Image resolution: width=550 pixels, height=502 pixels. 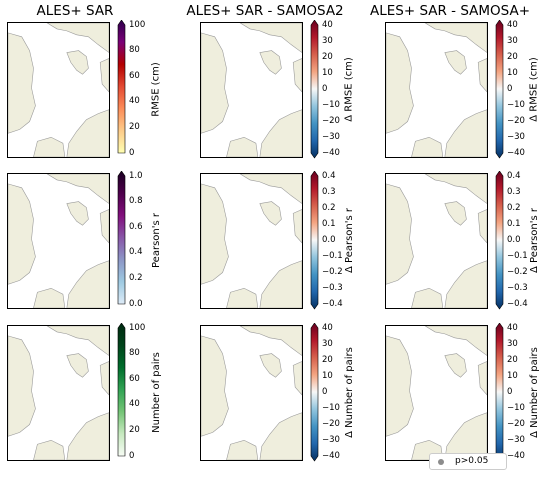 I want to click on legend-marker-icon, so click(x=441, y=462).